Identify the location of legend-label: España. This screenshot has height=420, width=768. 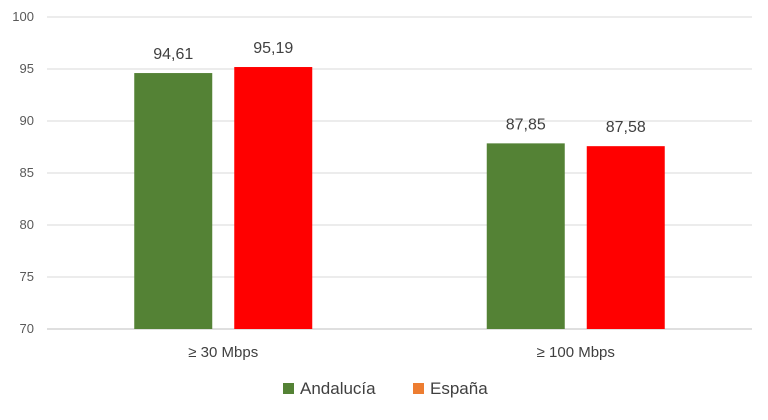
(459, 388).